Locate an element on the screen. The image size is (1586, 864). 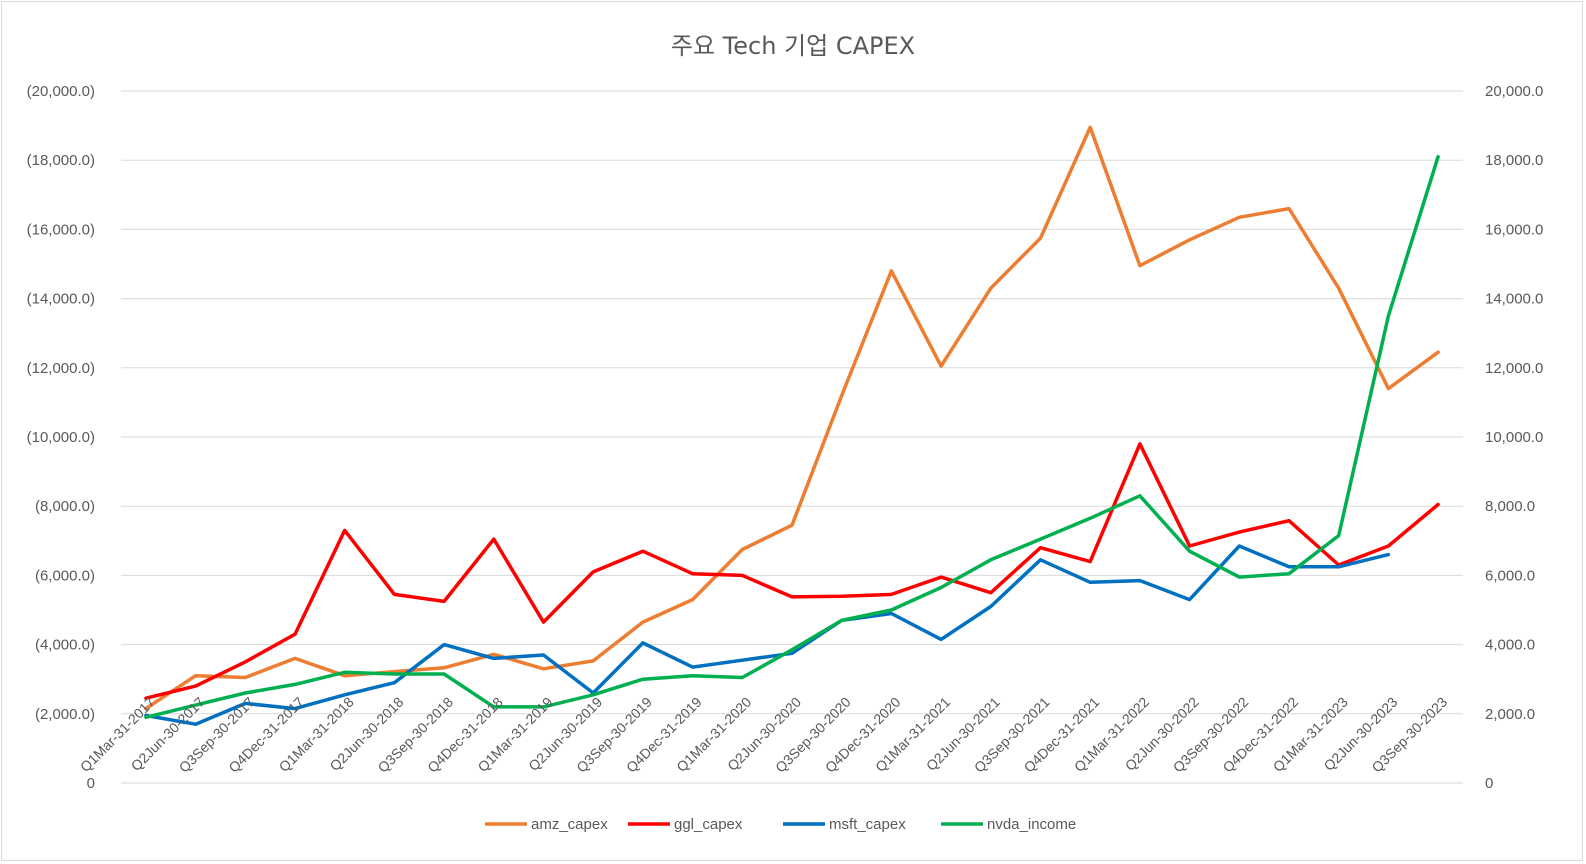
legend-item-ggl_capex: ggl_capex is located at coordinates (685, 824).